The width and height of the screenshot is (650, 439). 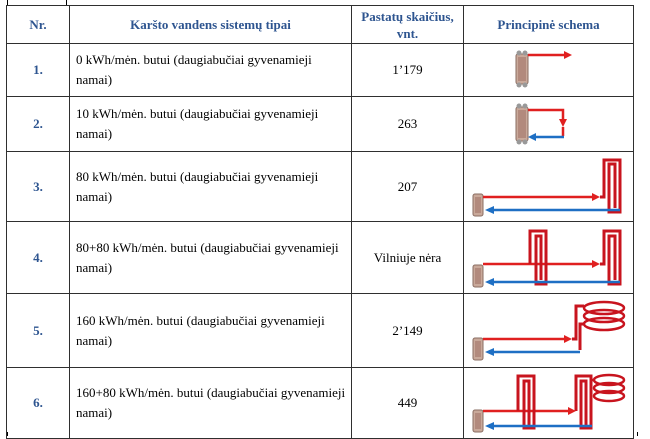 I want to click on header-nr: Nr., so click(x=38, y=24).